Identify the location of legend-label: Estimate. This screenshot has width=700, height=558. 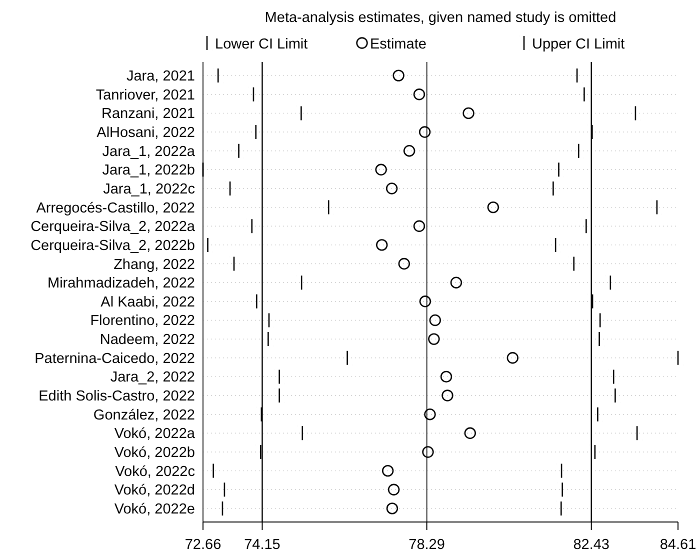
(398, 44).